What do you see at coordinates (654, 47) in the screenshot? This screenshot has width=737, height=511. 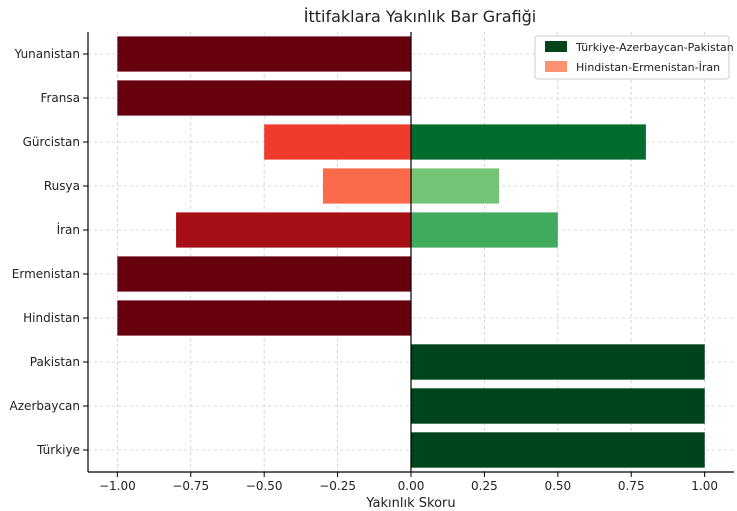 I see `legend-label-series-1: Türkiye-Azerbaycan-Pakistan` at bounding box center [654, 47].